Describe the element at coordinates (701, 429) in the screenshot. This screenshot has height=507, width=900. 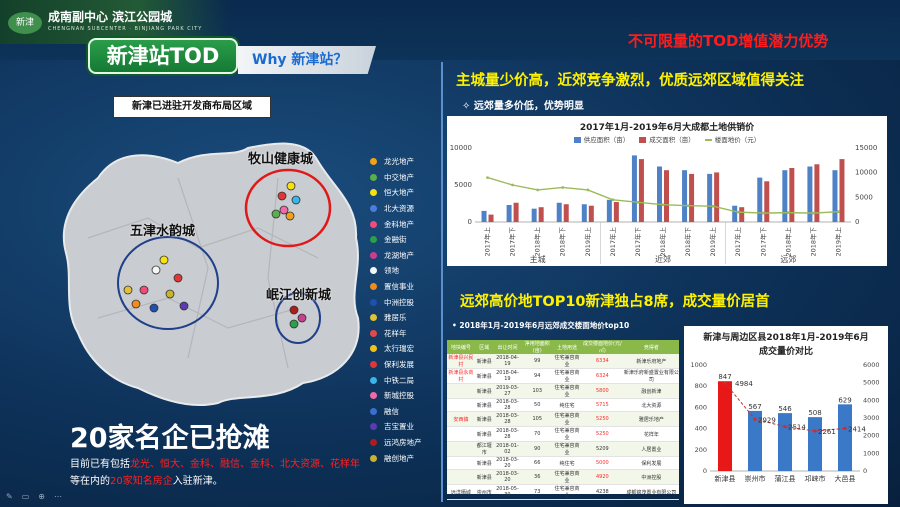
I see `y-tick-left: 400` at that location.